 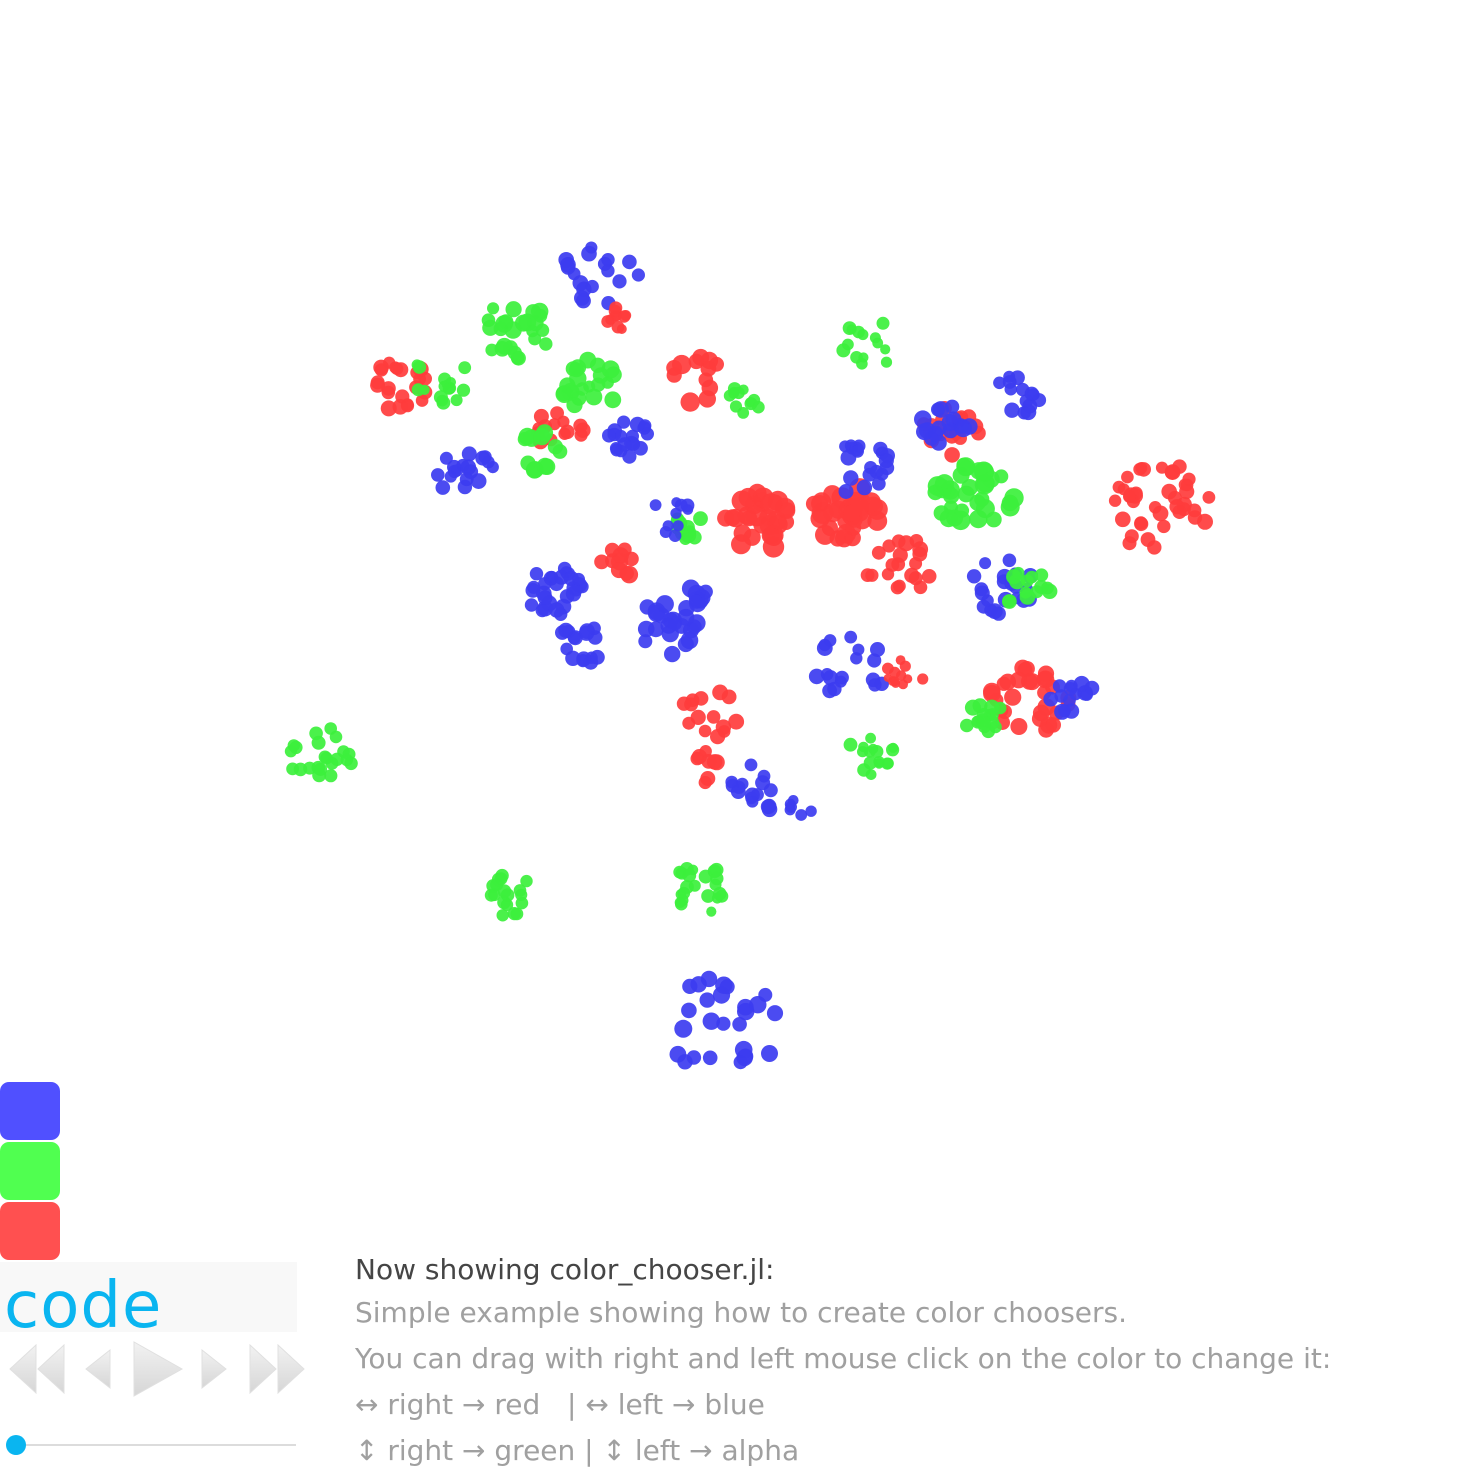 I want to click on timeline-slider, so click(x=150, y=1445).